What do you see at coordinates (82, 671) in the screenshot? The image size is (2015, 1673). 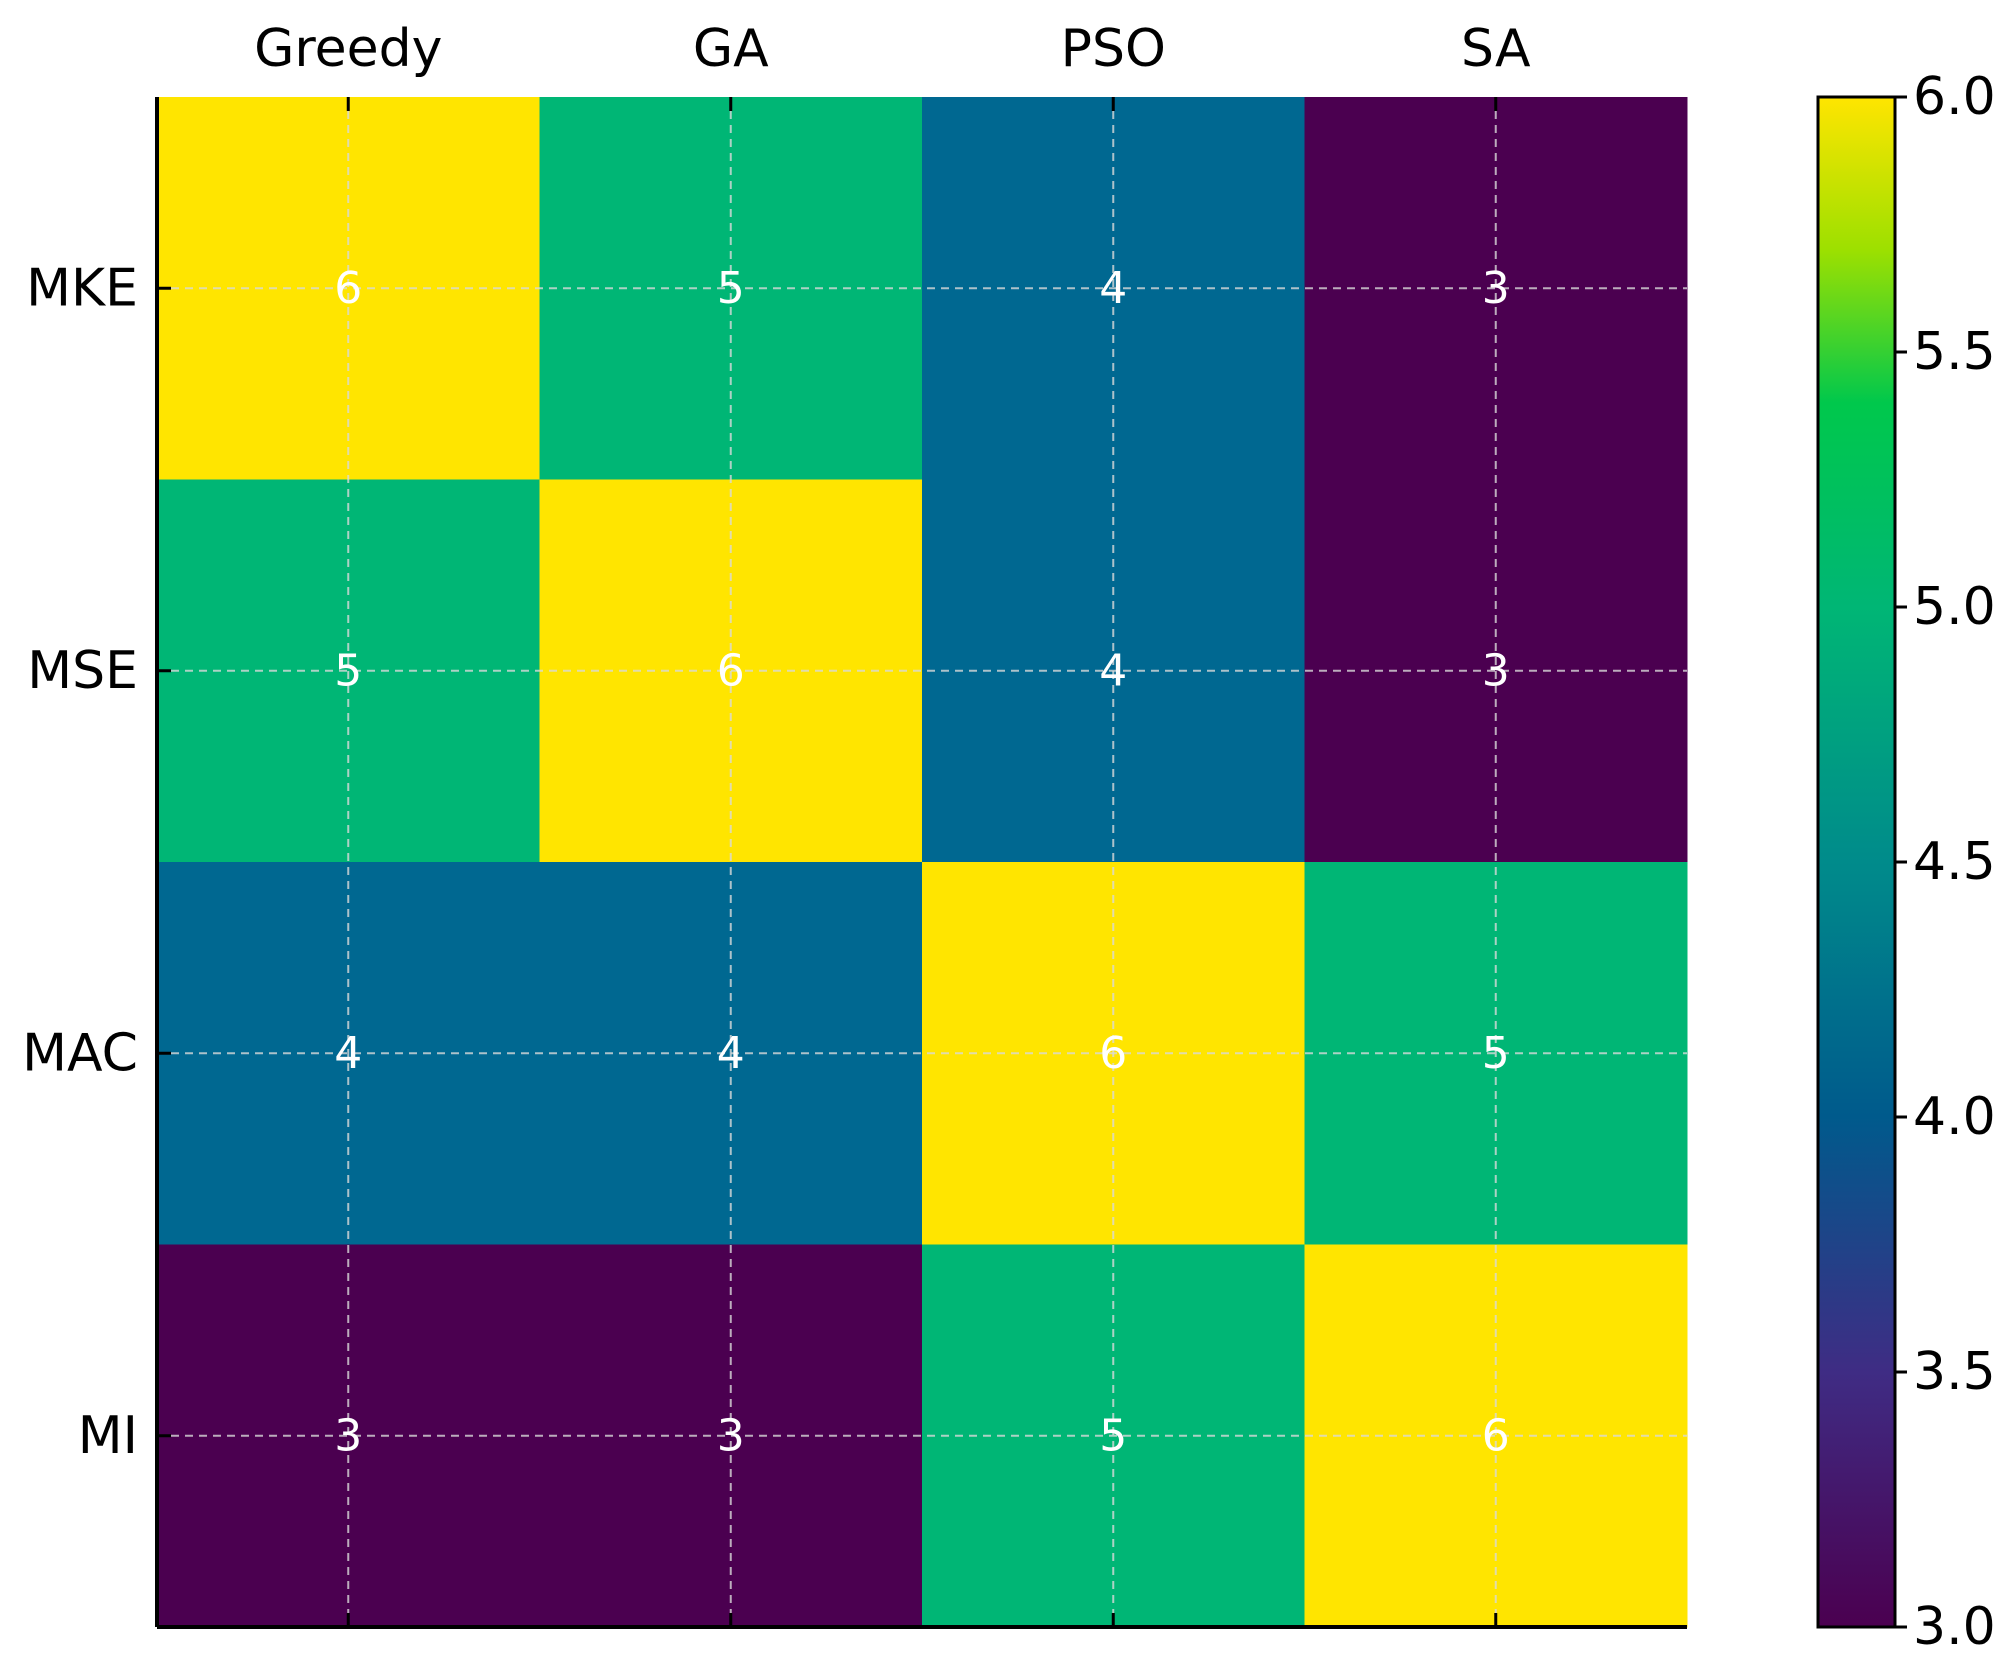 I see `y-tick-label-mse: MSE` at bounding box center [82, 671].